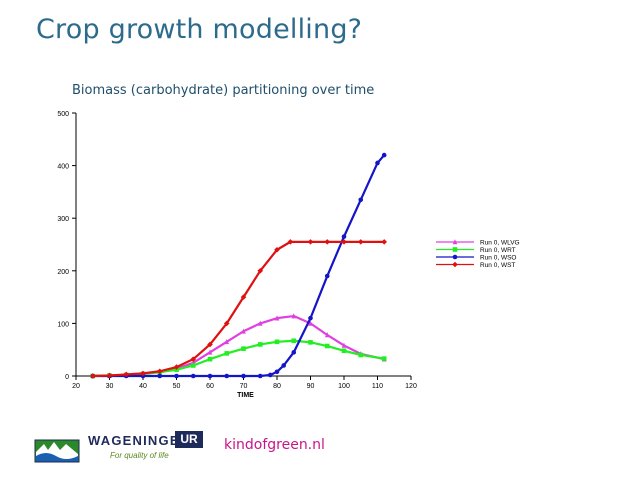 This screenshot has height=479, width=638. Describe the element at coordinates (63, 324) in the screenshot. I see `y-tick-label: 100` at that location.